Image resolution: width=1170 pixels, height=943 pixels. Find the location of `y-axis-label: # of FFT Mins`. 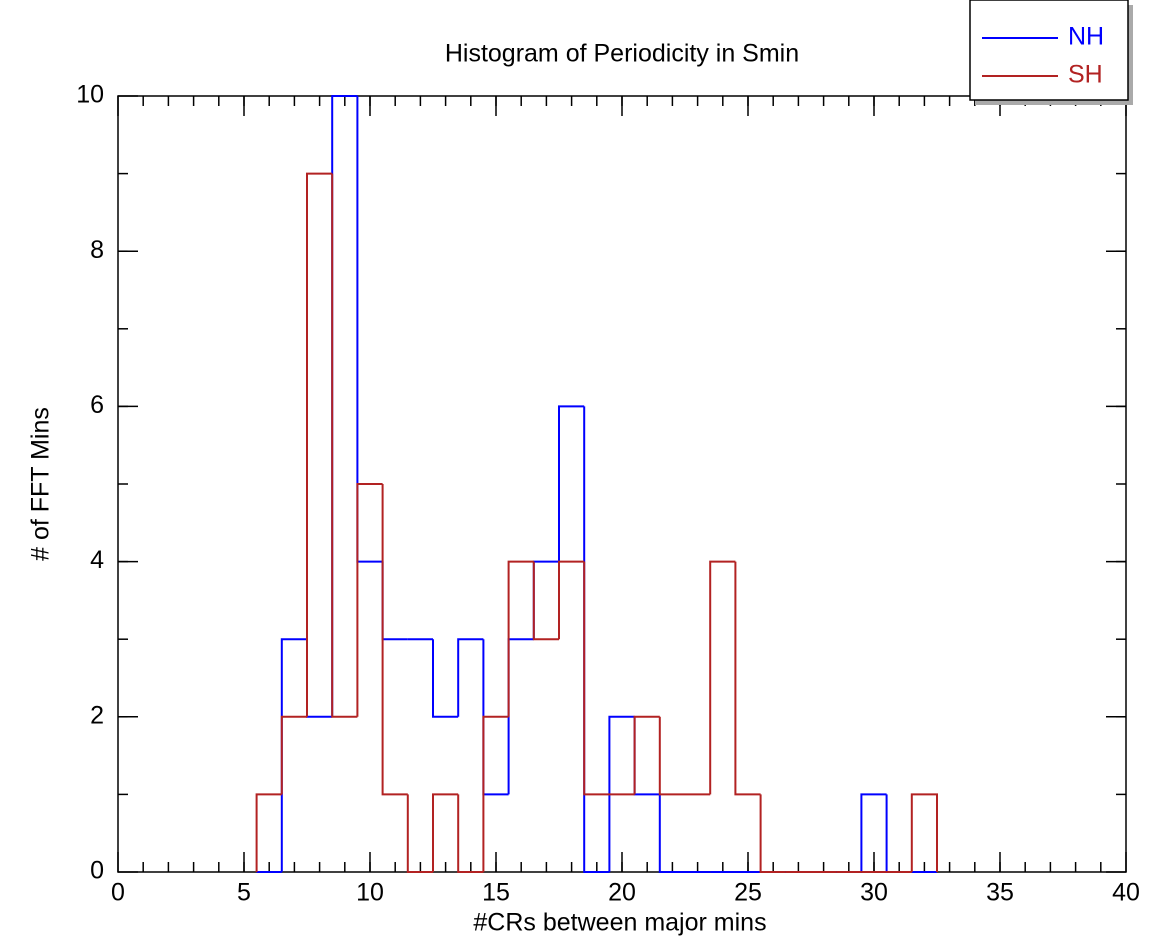

y-axis-label: # of FFT Mins is located at coordinates (41, 484).